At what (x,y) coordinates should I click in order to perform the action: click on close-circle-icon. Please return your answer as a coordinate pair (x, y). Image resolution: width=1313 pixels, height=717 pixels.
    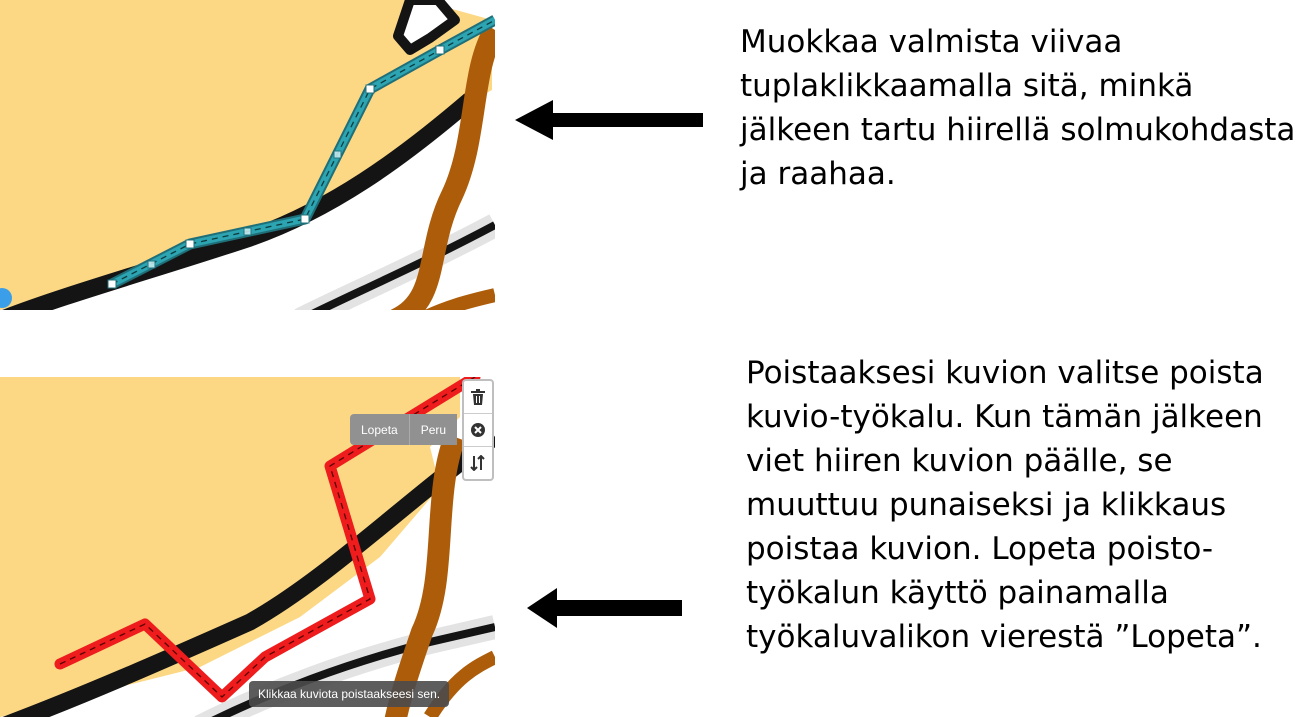
    Looking at the image, I should click on (478, 430).